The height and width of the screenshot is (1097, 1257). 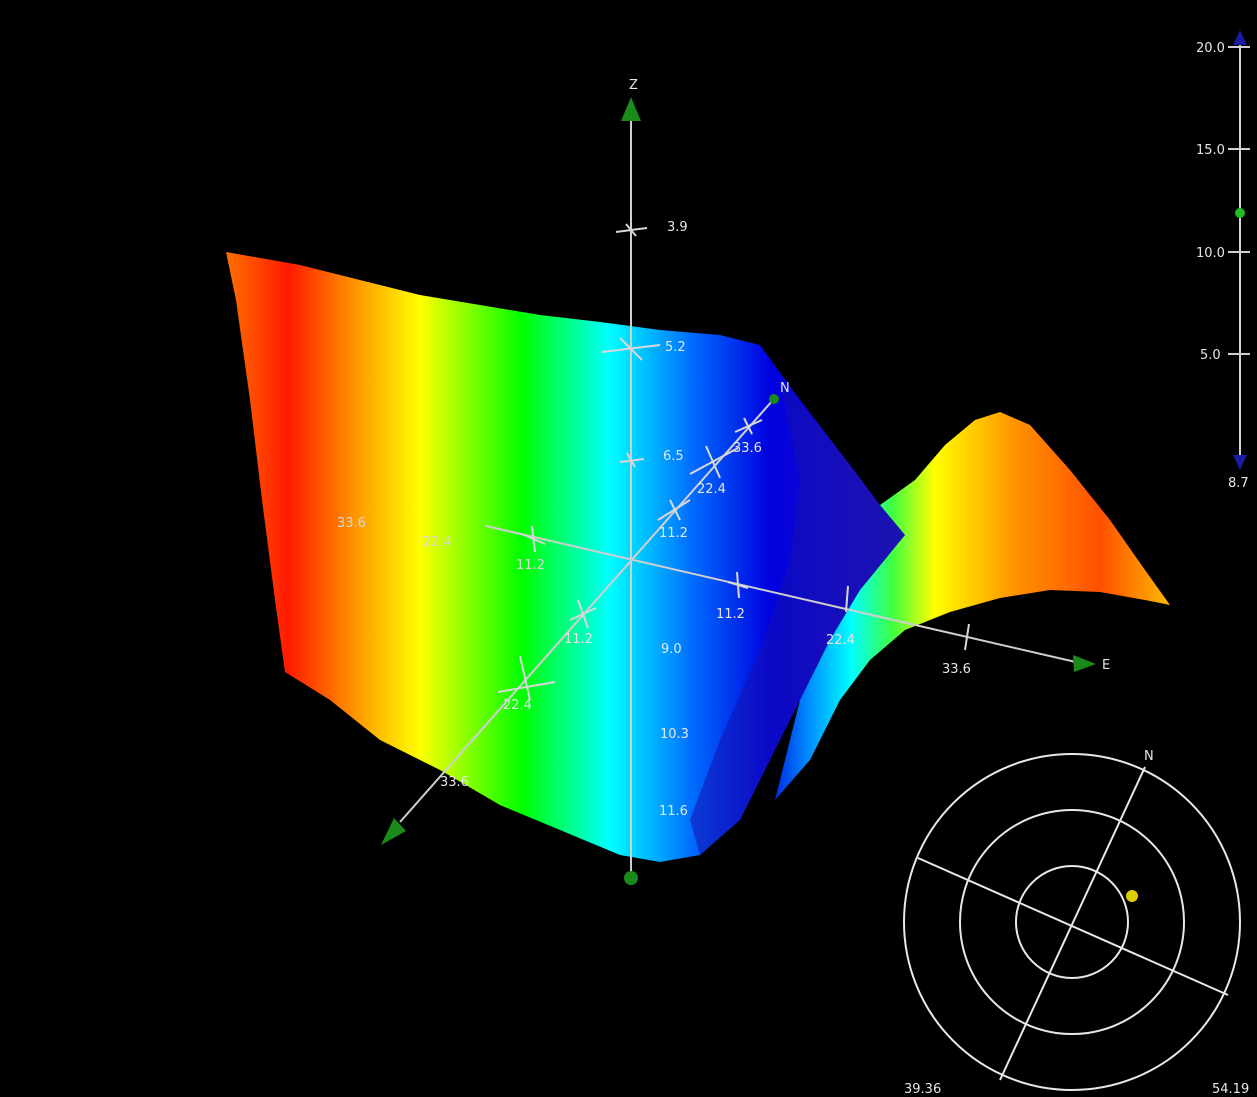 I want to click on scale-tick-label-1: 20.0, so click(x=1210, y=48).